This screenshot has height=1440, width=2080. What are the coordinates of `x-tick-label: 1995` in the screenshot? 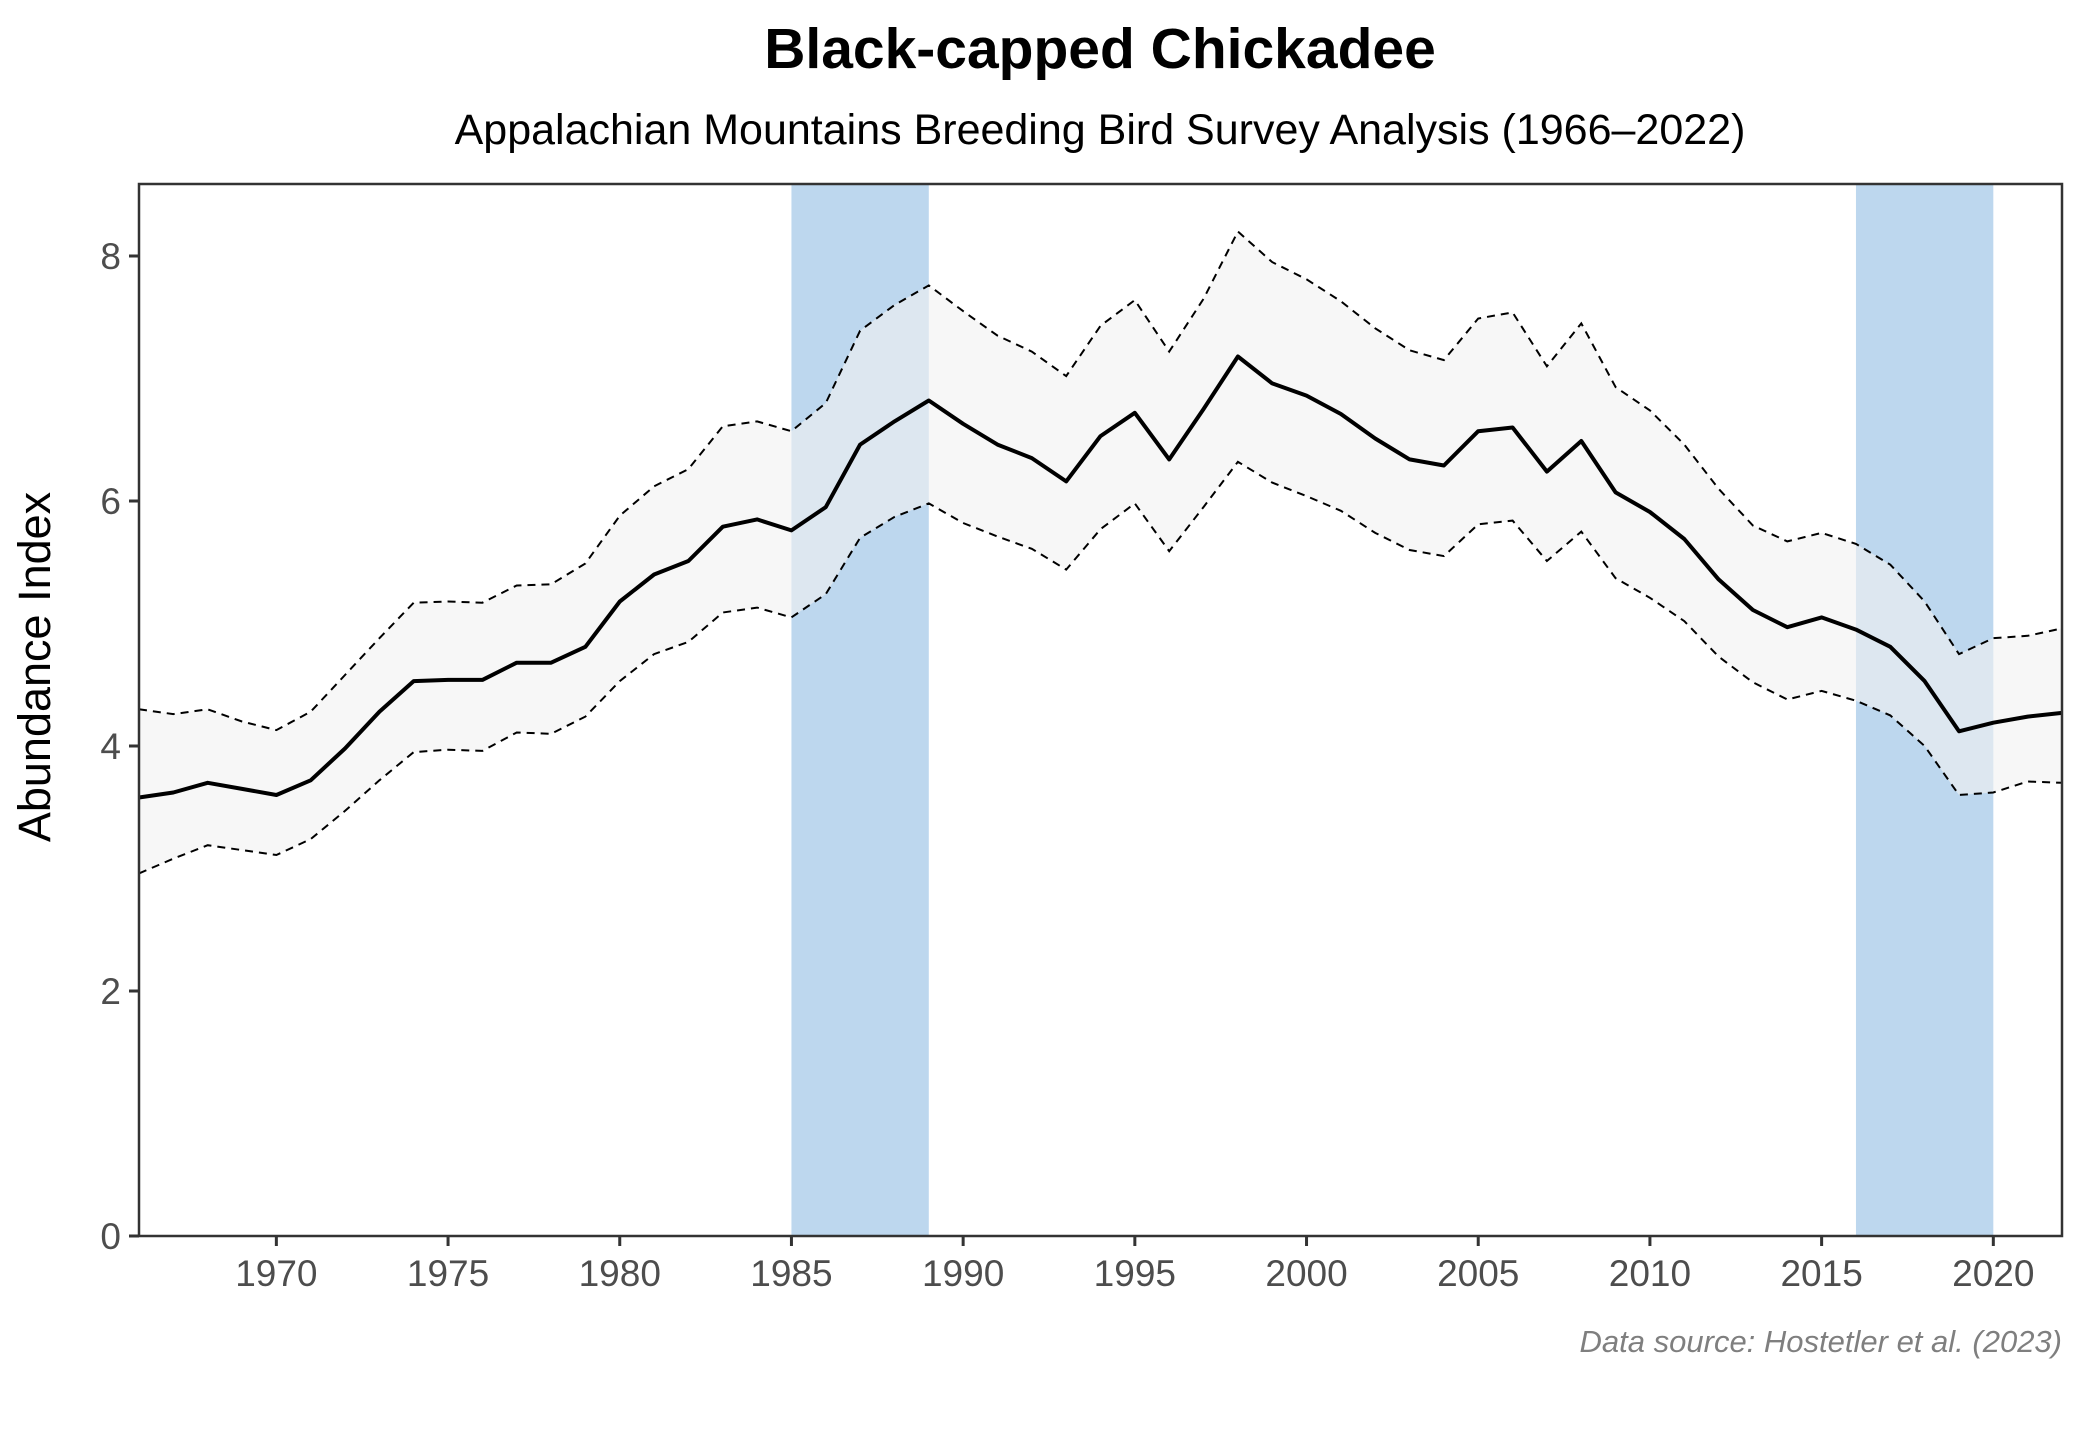 It's located at (1135, 1273).